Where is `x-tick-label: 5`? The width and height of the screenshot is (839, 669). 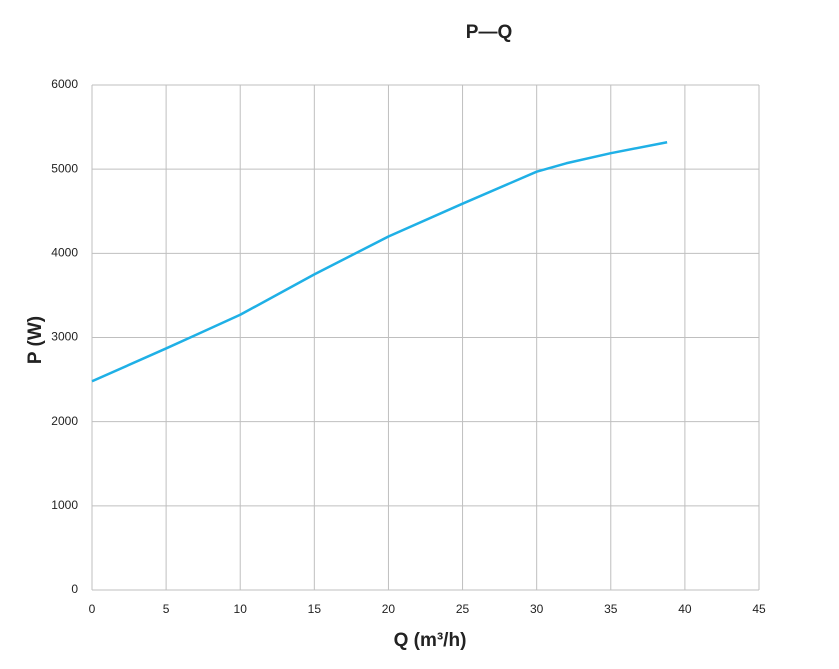
x-tick-label: 5 is located at coordinates (166, 609).